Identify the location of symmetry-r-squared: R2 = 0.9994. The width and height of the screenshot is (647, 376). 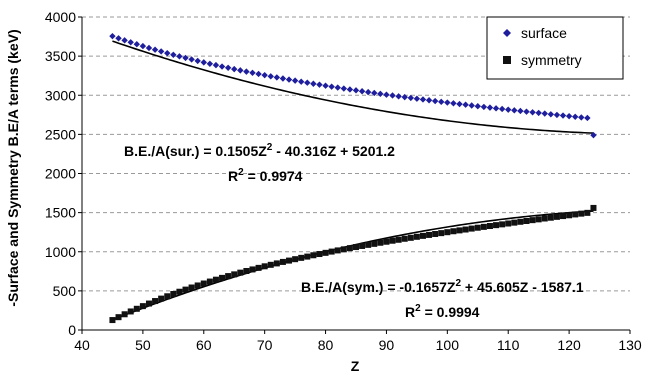
(442, 311).